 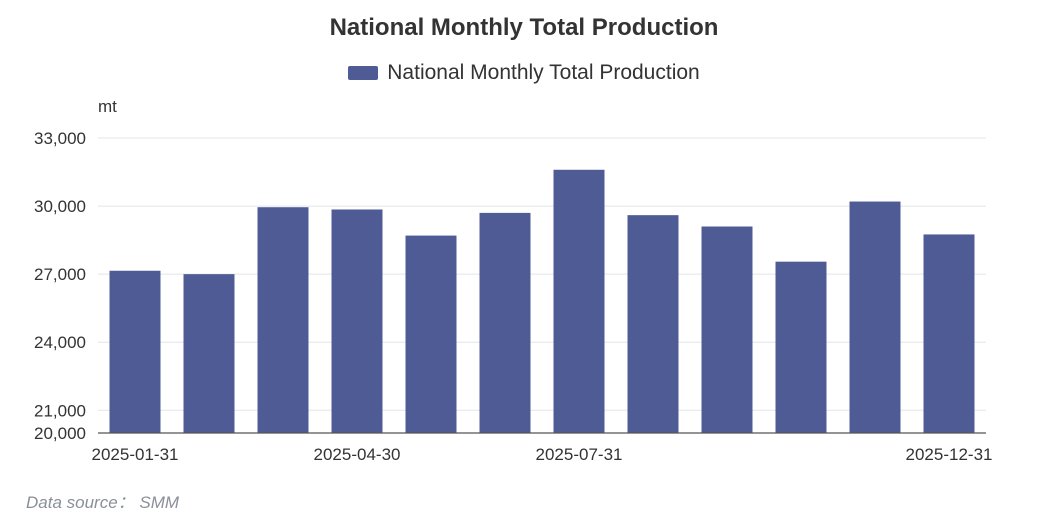 I want to click on y-tick-label: 27,000, so click(x=60, y=274).